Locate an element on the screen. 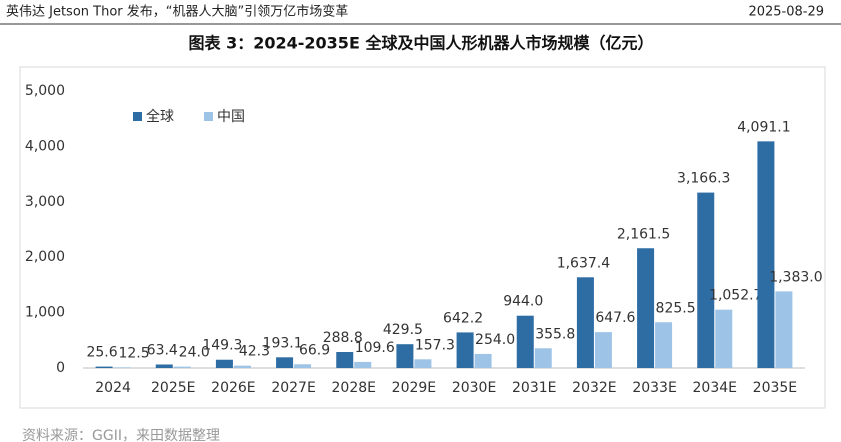  x-tick-label: 2033E is located at coordinates (654, 388).